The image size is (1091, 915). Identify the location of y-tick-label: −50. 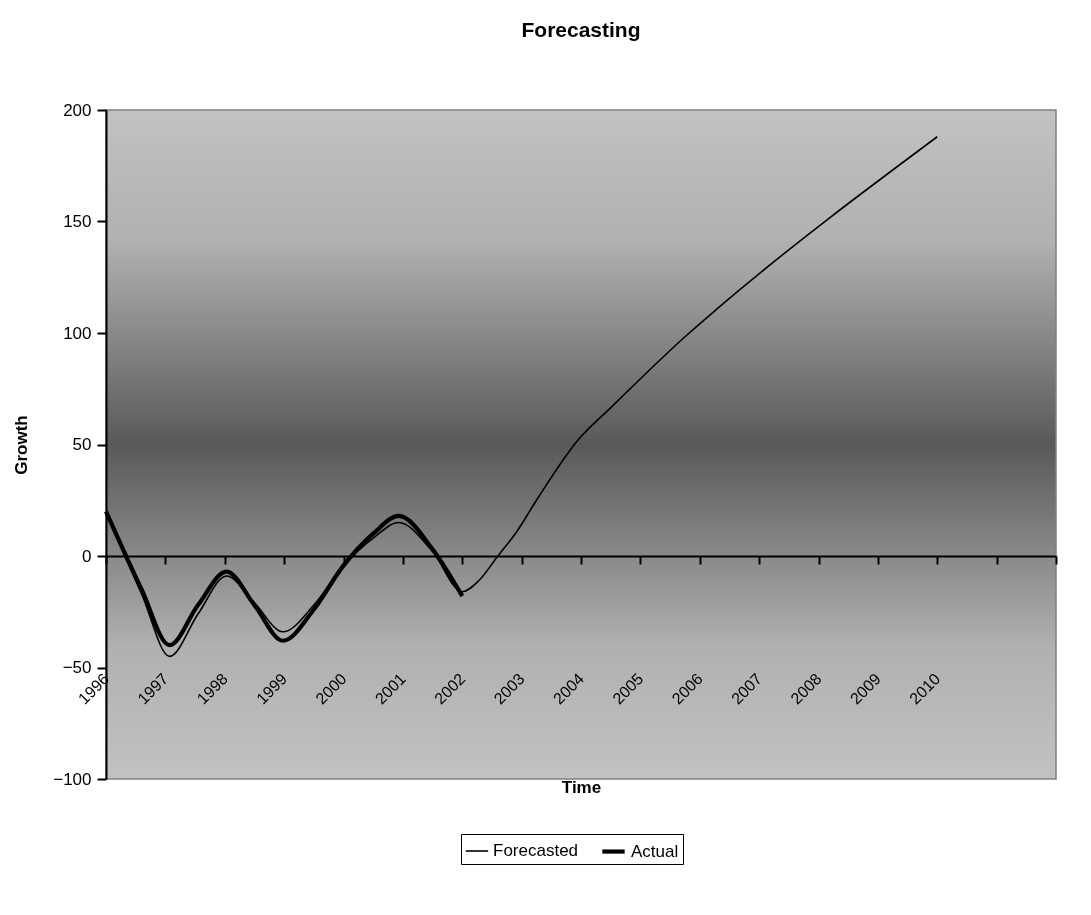
(77, 667).